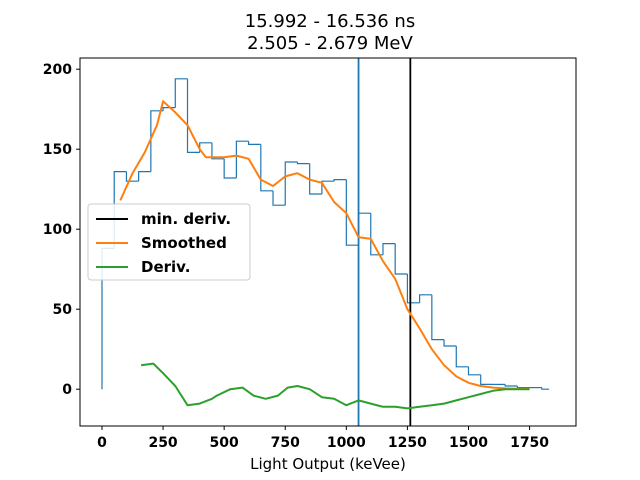 Image resolution: width=640 pixels, height=480 pixels. Describe the element at coordinates (468, 443) in the screenshot. I see `x-tick-label: 1500` at that location.